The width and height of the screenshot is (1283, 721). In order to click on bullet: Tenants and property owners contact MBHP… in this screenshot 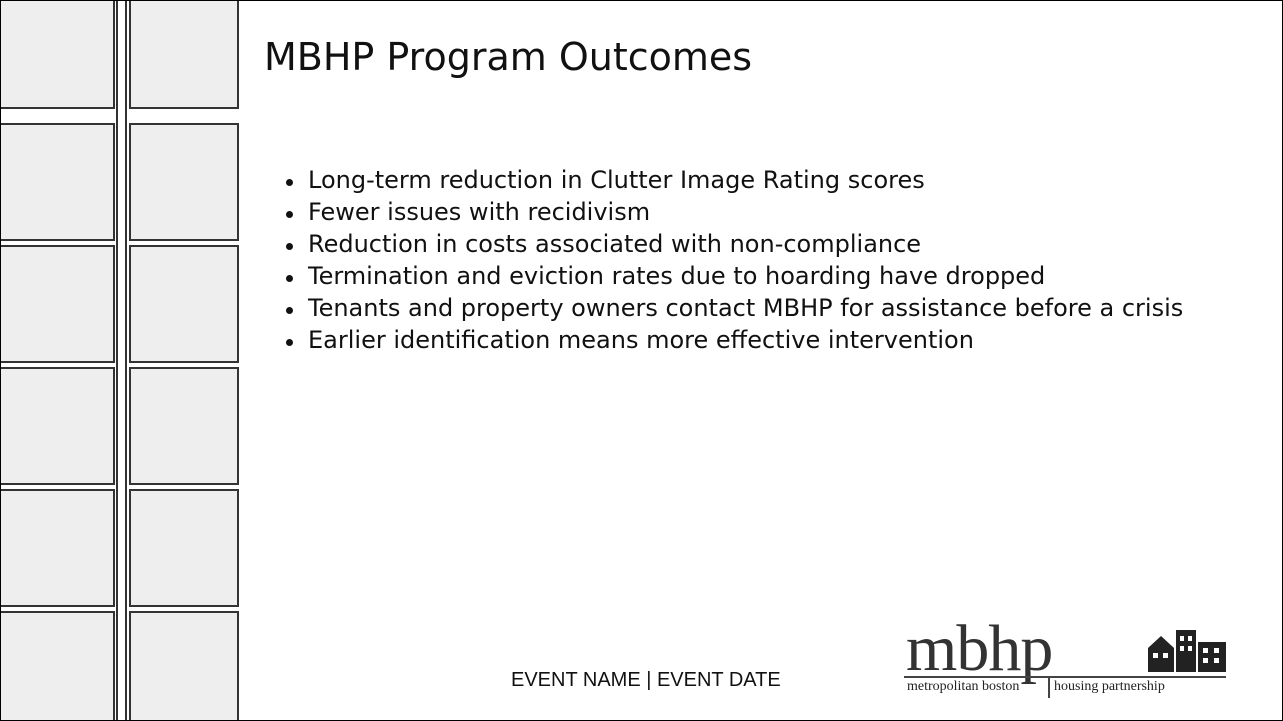, I will do `click(736, 308)`.